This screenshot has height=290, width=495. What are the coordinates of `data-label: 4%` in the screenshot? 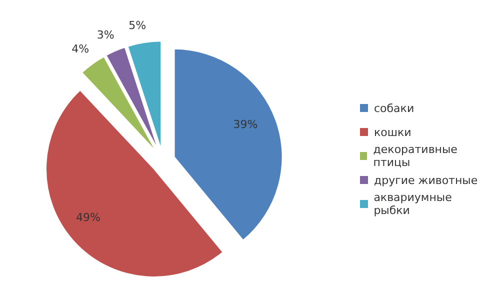 It's located at (81, 49).